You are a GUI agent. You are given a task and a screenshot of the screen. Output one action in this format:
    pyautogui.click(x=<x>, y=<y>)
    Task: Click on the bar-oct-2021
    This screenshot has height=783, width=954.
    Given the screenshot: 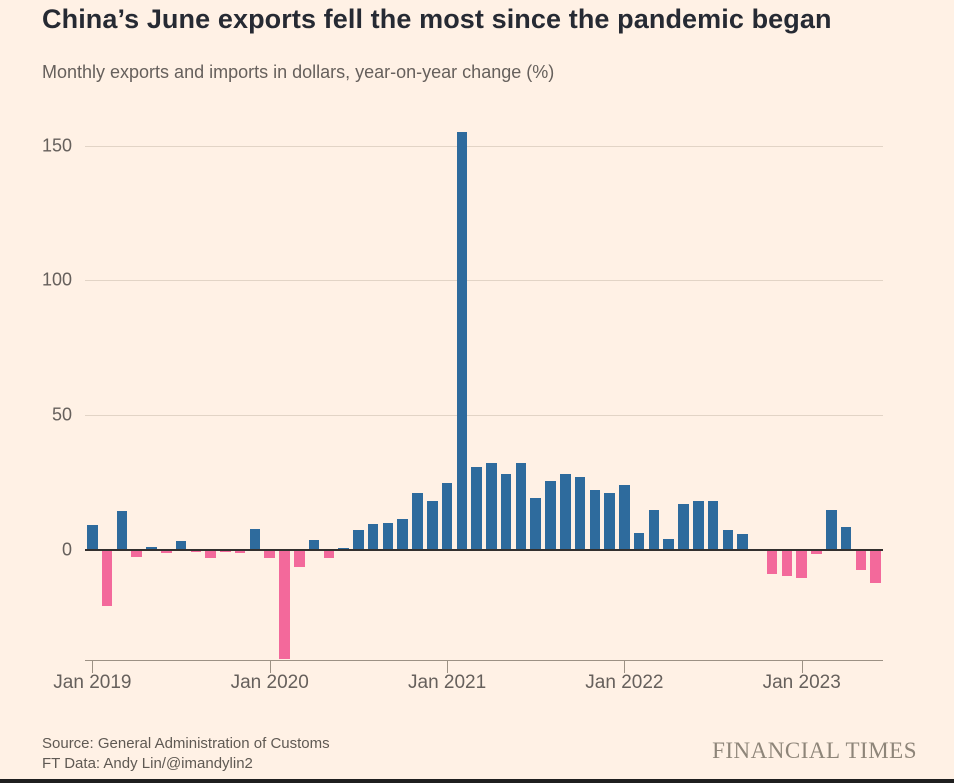 What is the action you would take?
    pyautogui.click(x=580, y=513)
    